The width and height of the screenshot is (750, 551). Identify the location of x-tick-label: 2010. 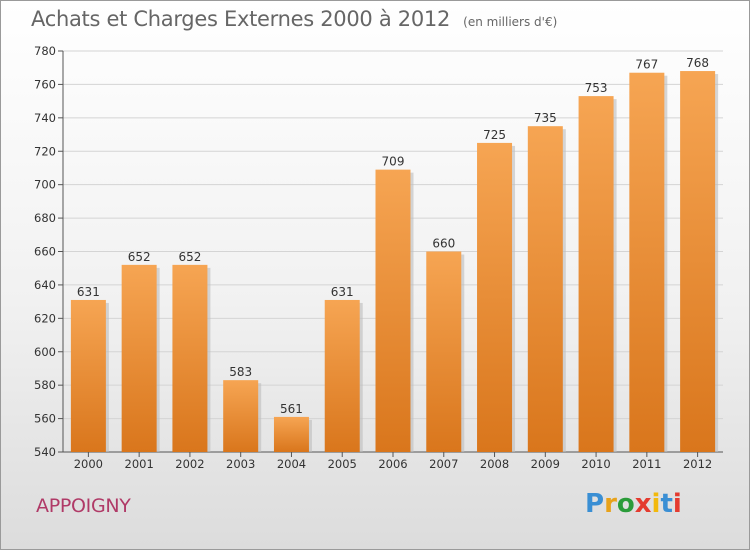
(595, 464).